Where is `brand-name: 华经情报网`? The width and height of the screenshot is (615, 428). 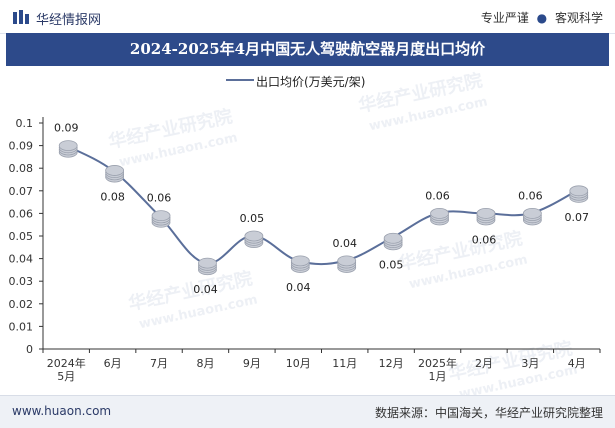 brand-name: 华经情报网 is located at coordinates (69, 20).